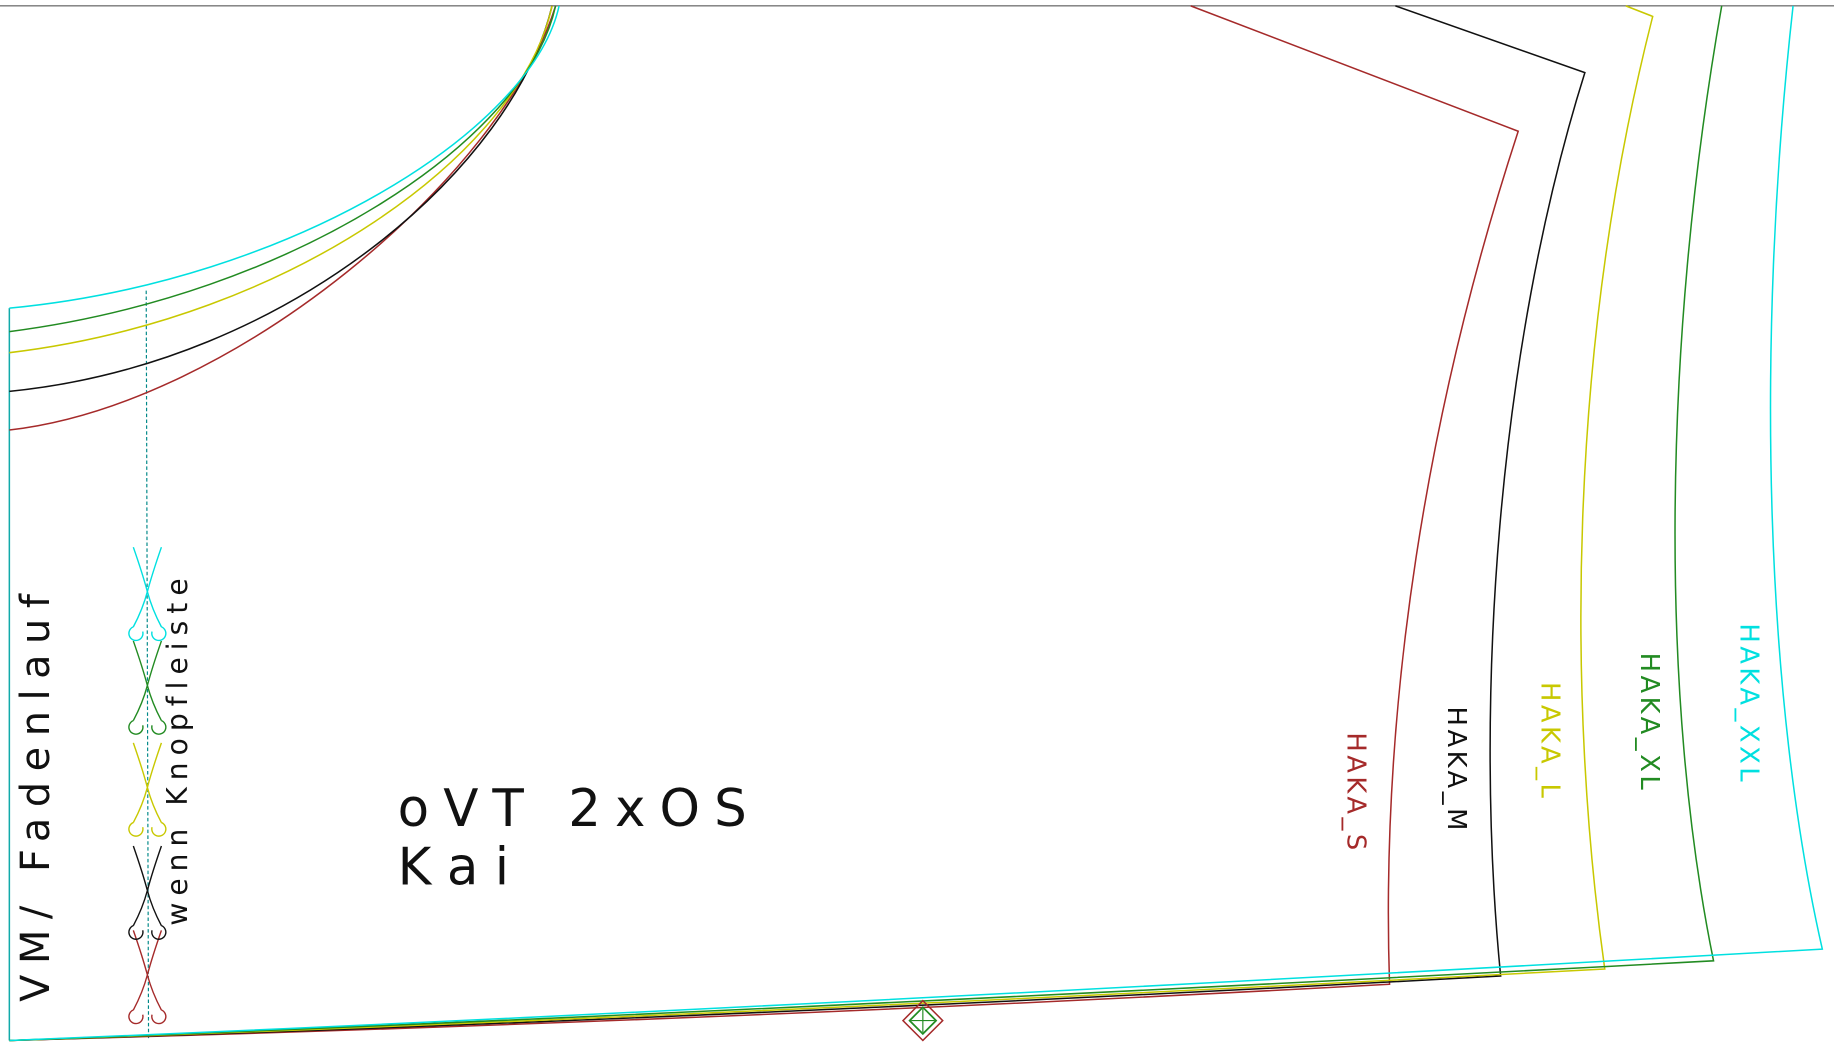 The image size is (1834, 1044). Describe the element at coordinates (1550, 741) in the screenshot. I see `size-label: HAKA_L` at that location.